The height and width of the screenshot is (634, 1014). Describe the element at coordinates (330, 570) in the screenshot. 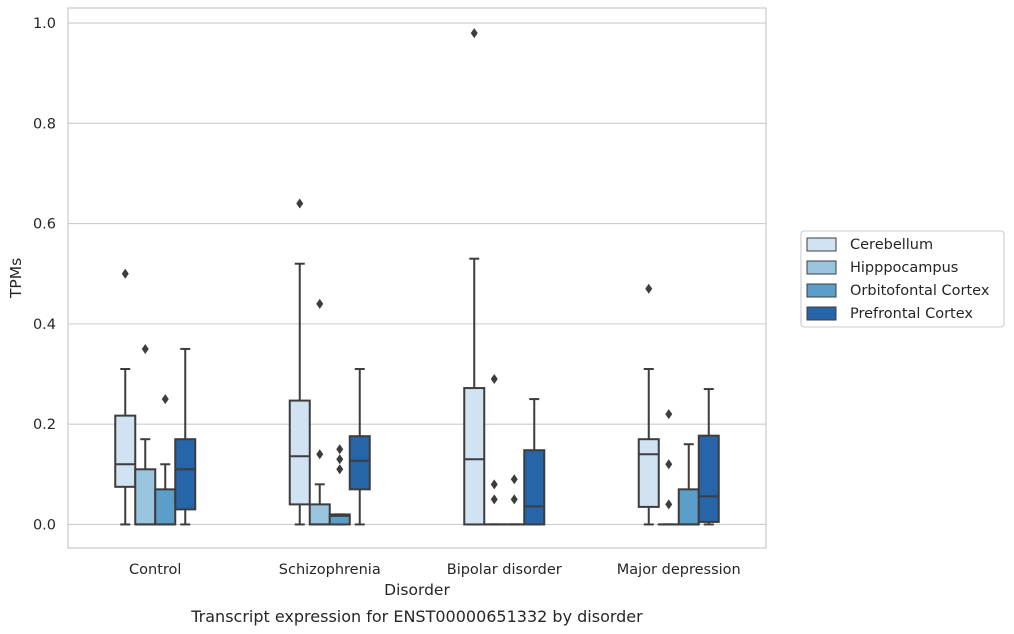

I see `x-tick-label: Schizophrenia` at that location.